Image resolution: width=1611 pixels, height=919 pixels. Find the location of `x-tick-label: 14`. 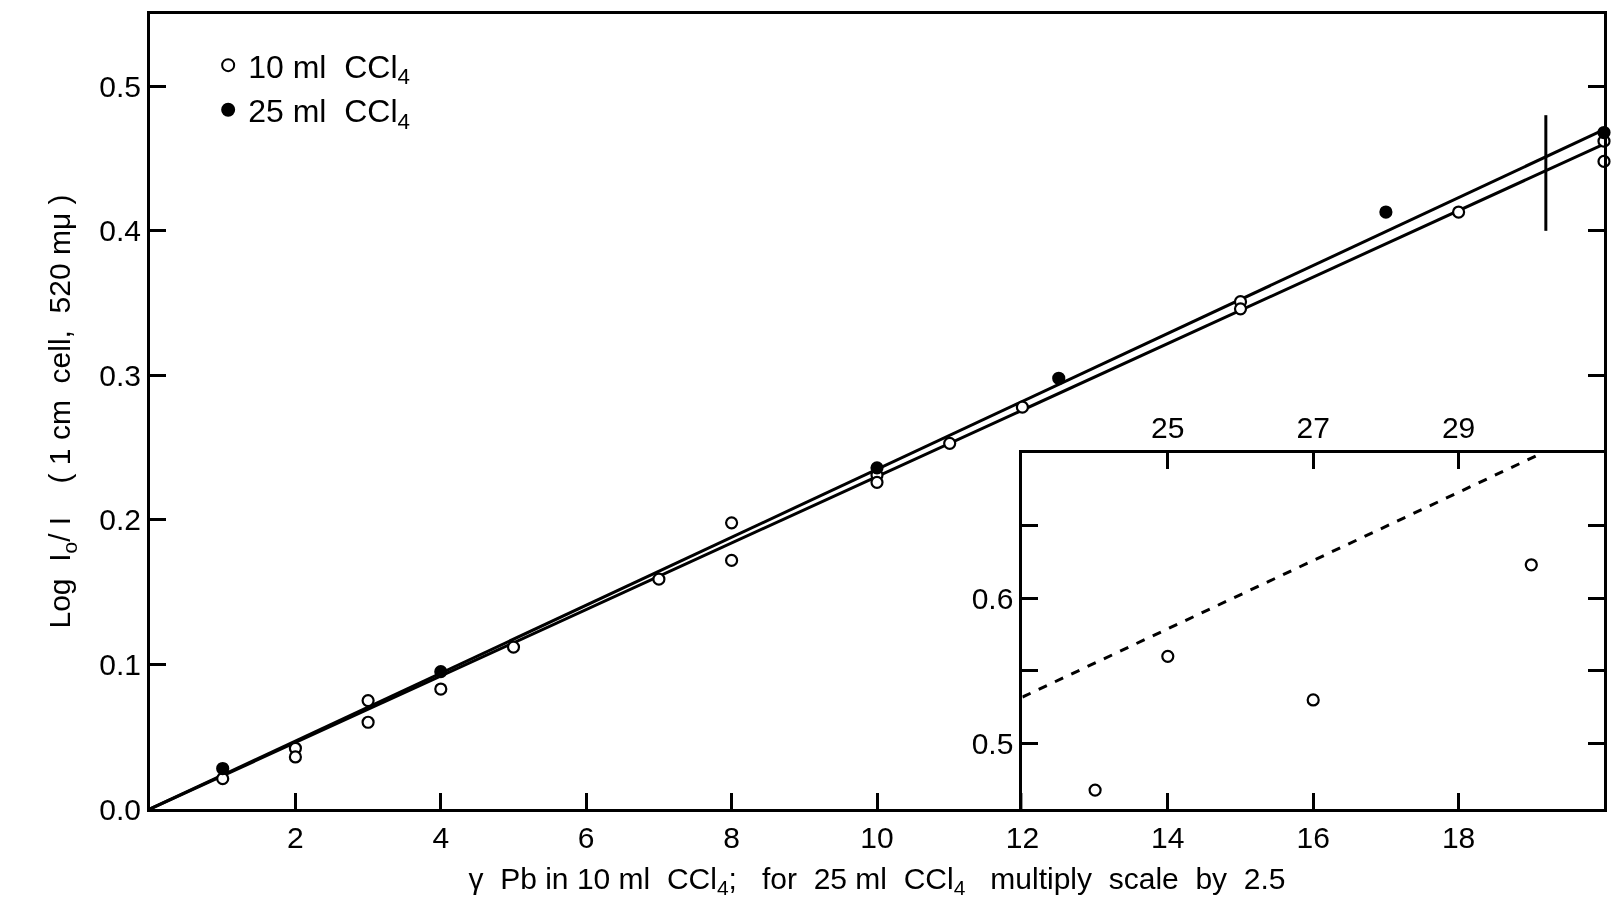

x-tick-label: 14 is located at coordinates (1168, 837).